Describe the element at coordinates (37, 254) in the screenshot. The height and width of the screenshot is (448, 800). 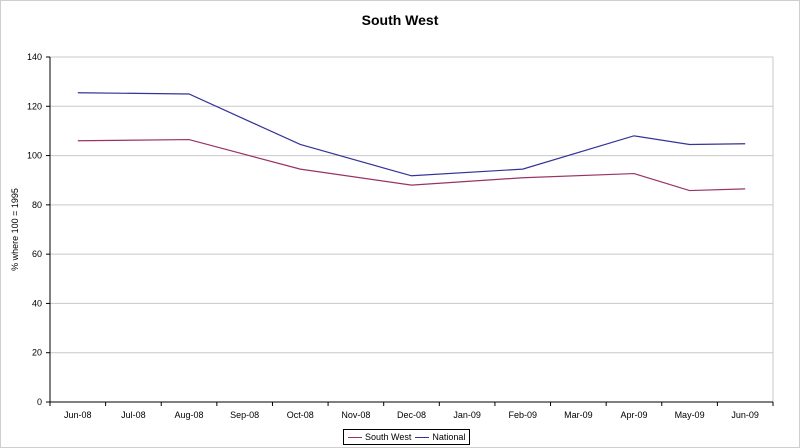
I see `y-tick-label: 60` at that location.